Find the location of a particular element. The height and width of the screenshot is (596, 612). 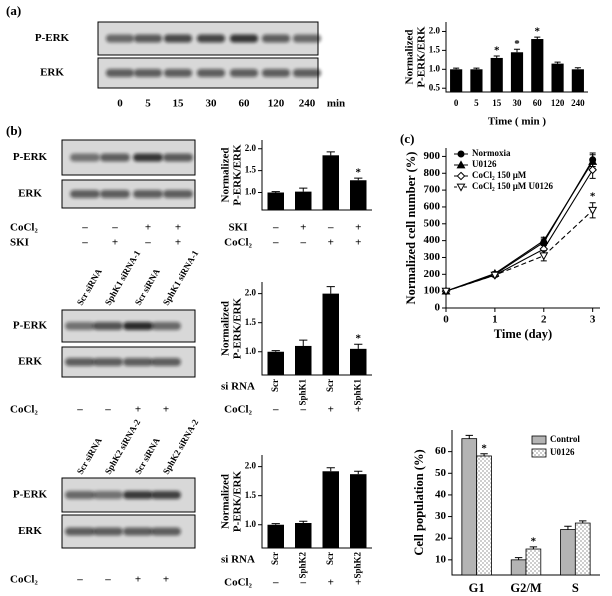

panel-label: (a) is located at coordinates (13, 10).